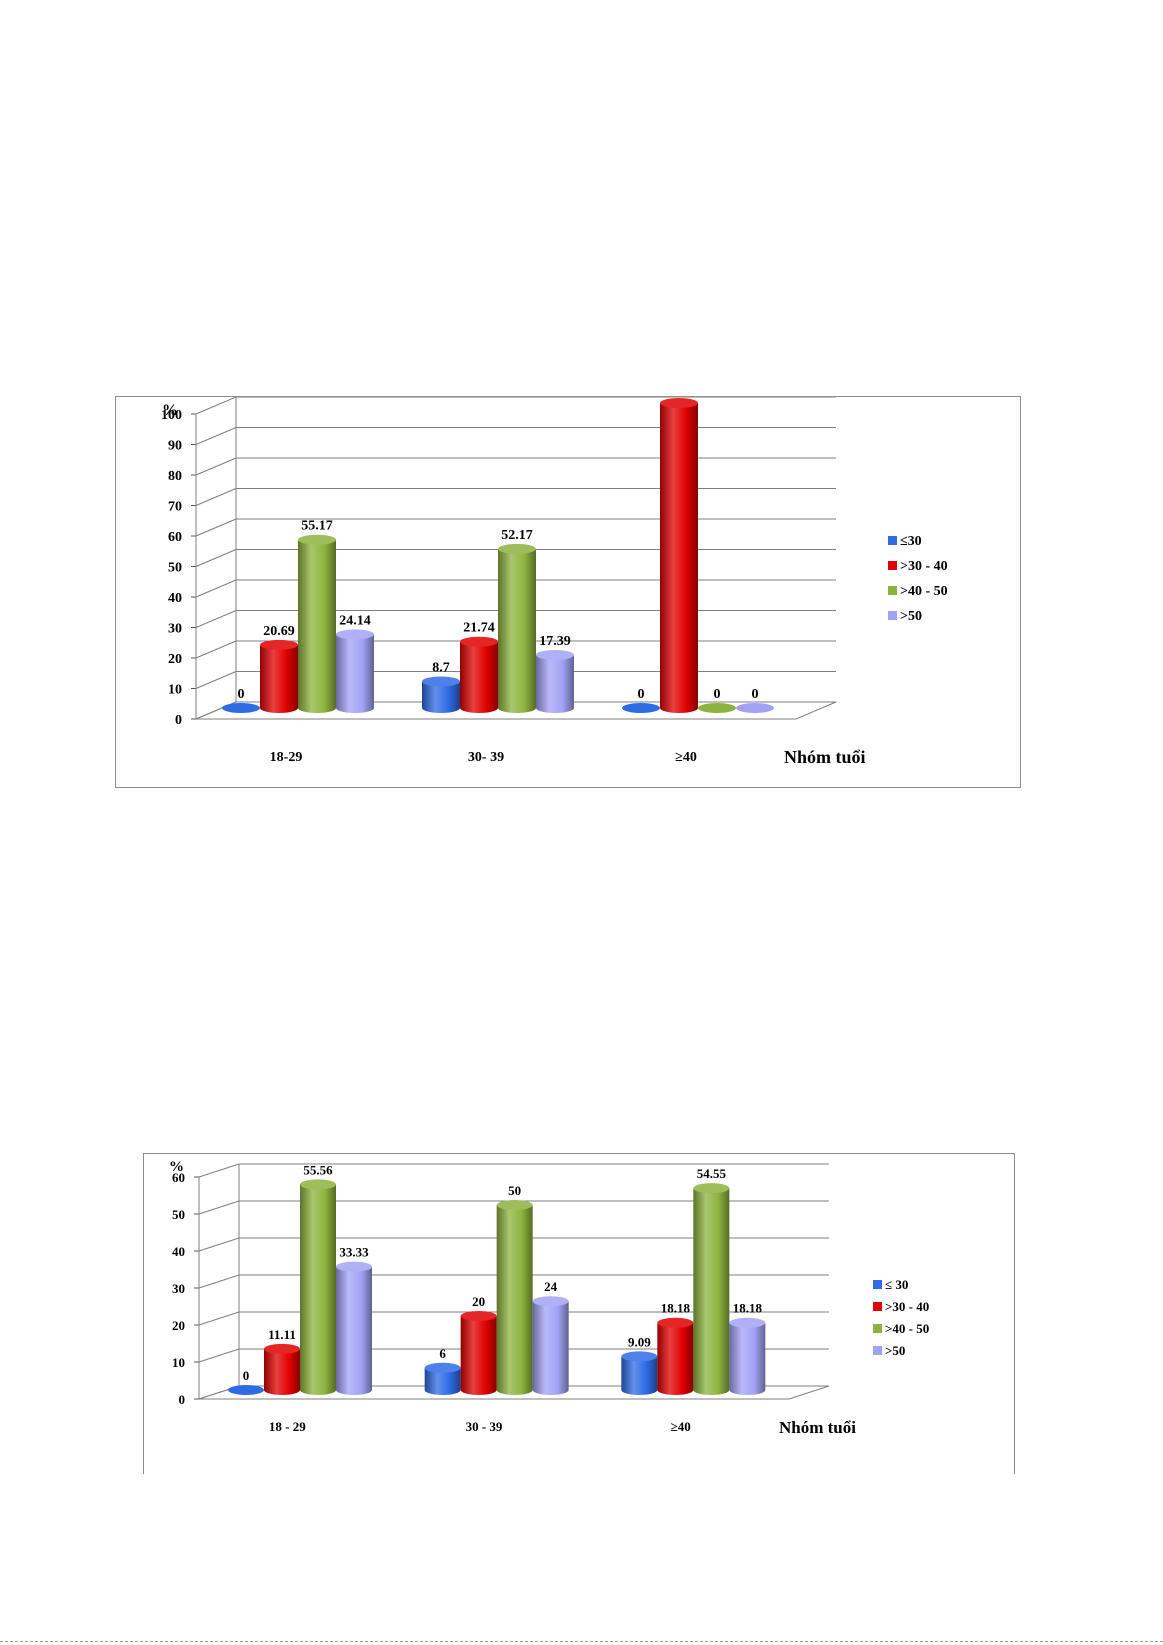 This screenshot has width=1163, height=1645. What do you see at coordinates (639, 1341) in the screenshot?
I see `data-label: 9.09` at bounding box center [639, 1341].